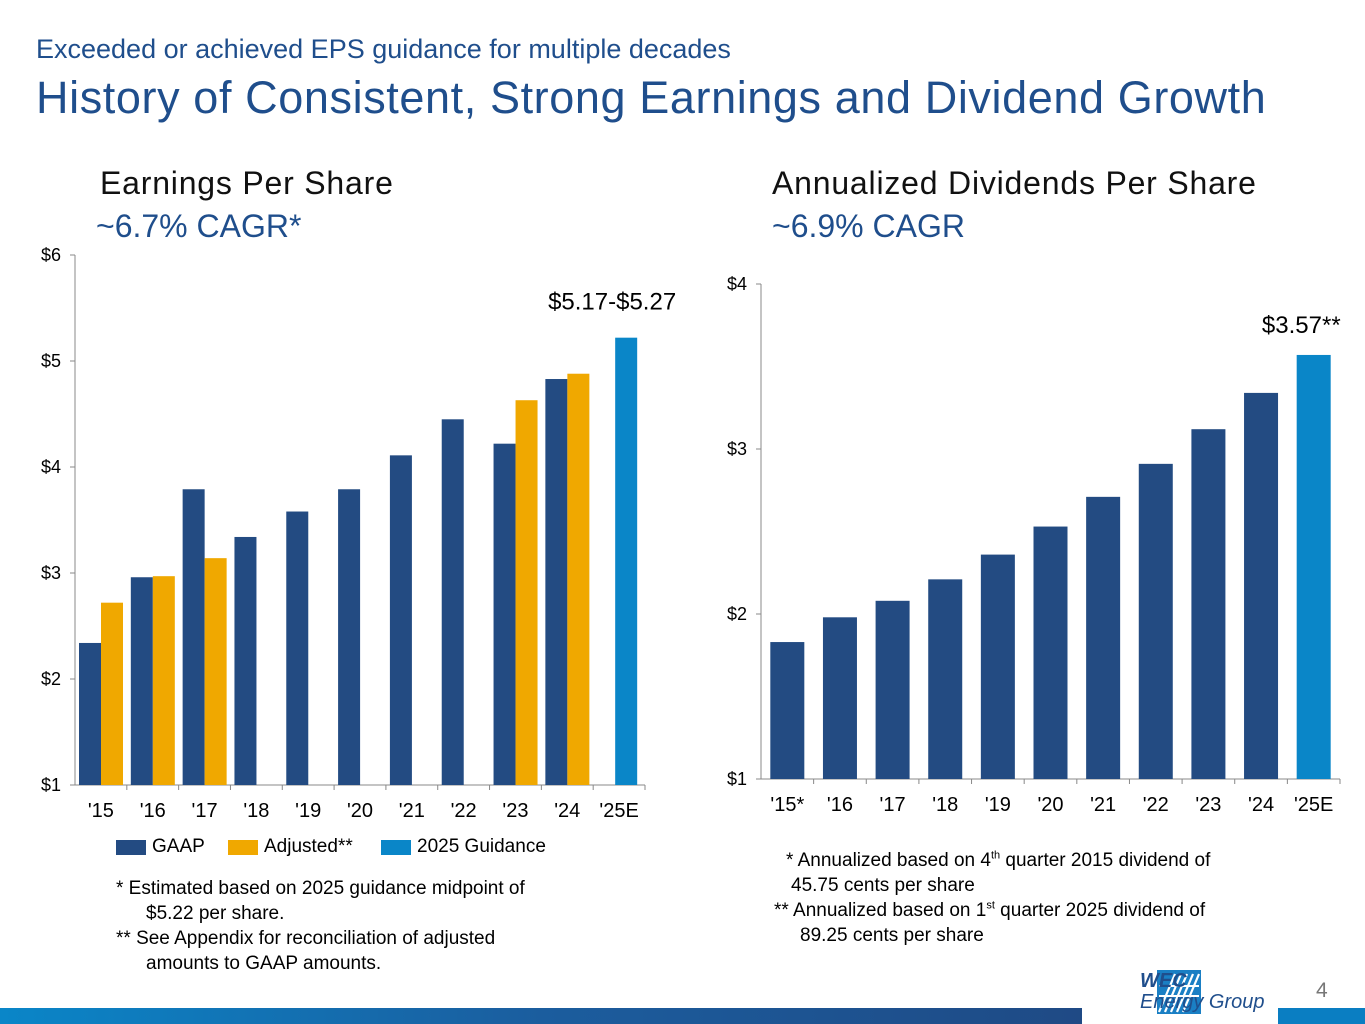 The width and height of the screenshot is (1365, 1024). What do you see at coordinates (51, 573) in the screenshot?
I see `eps-y-tick-label: $3` at bounding box center [51, 573].